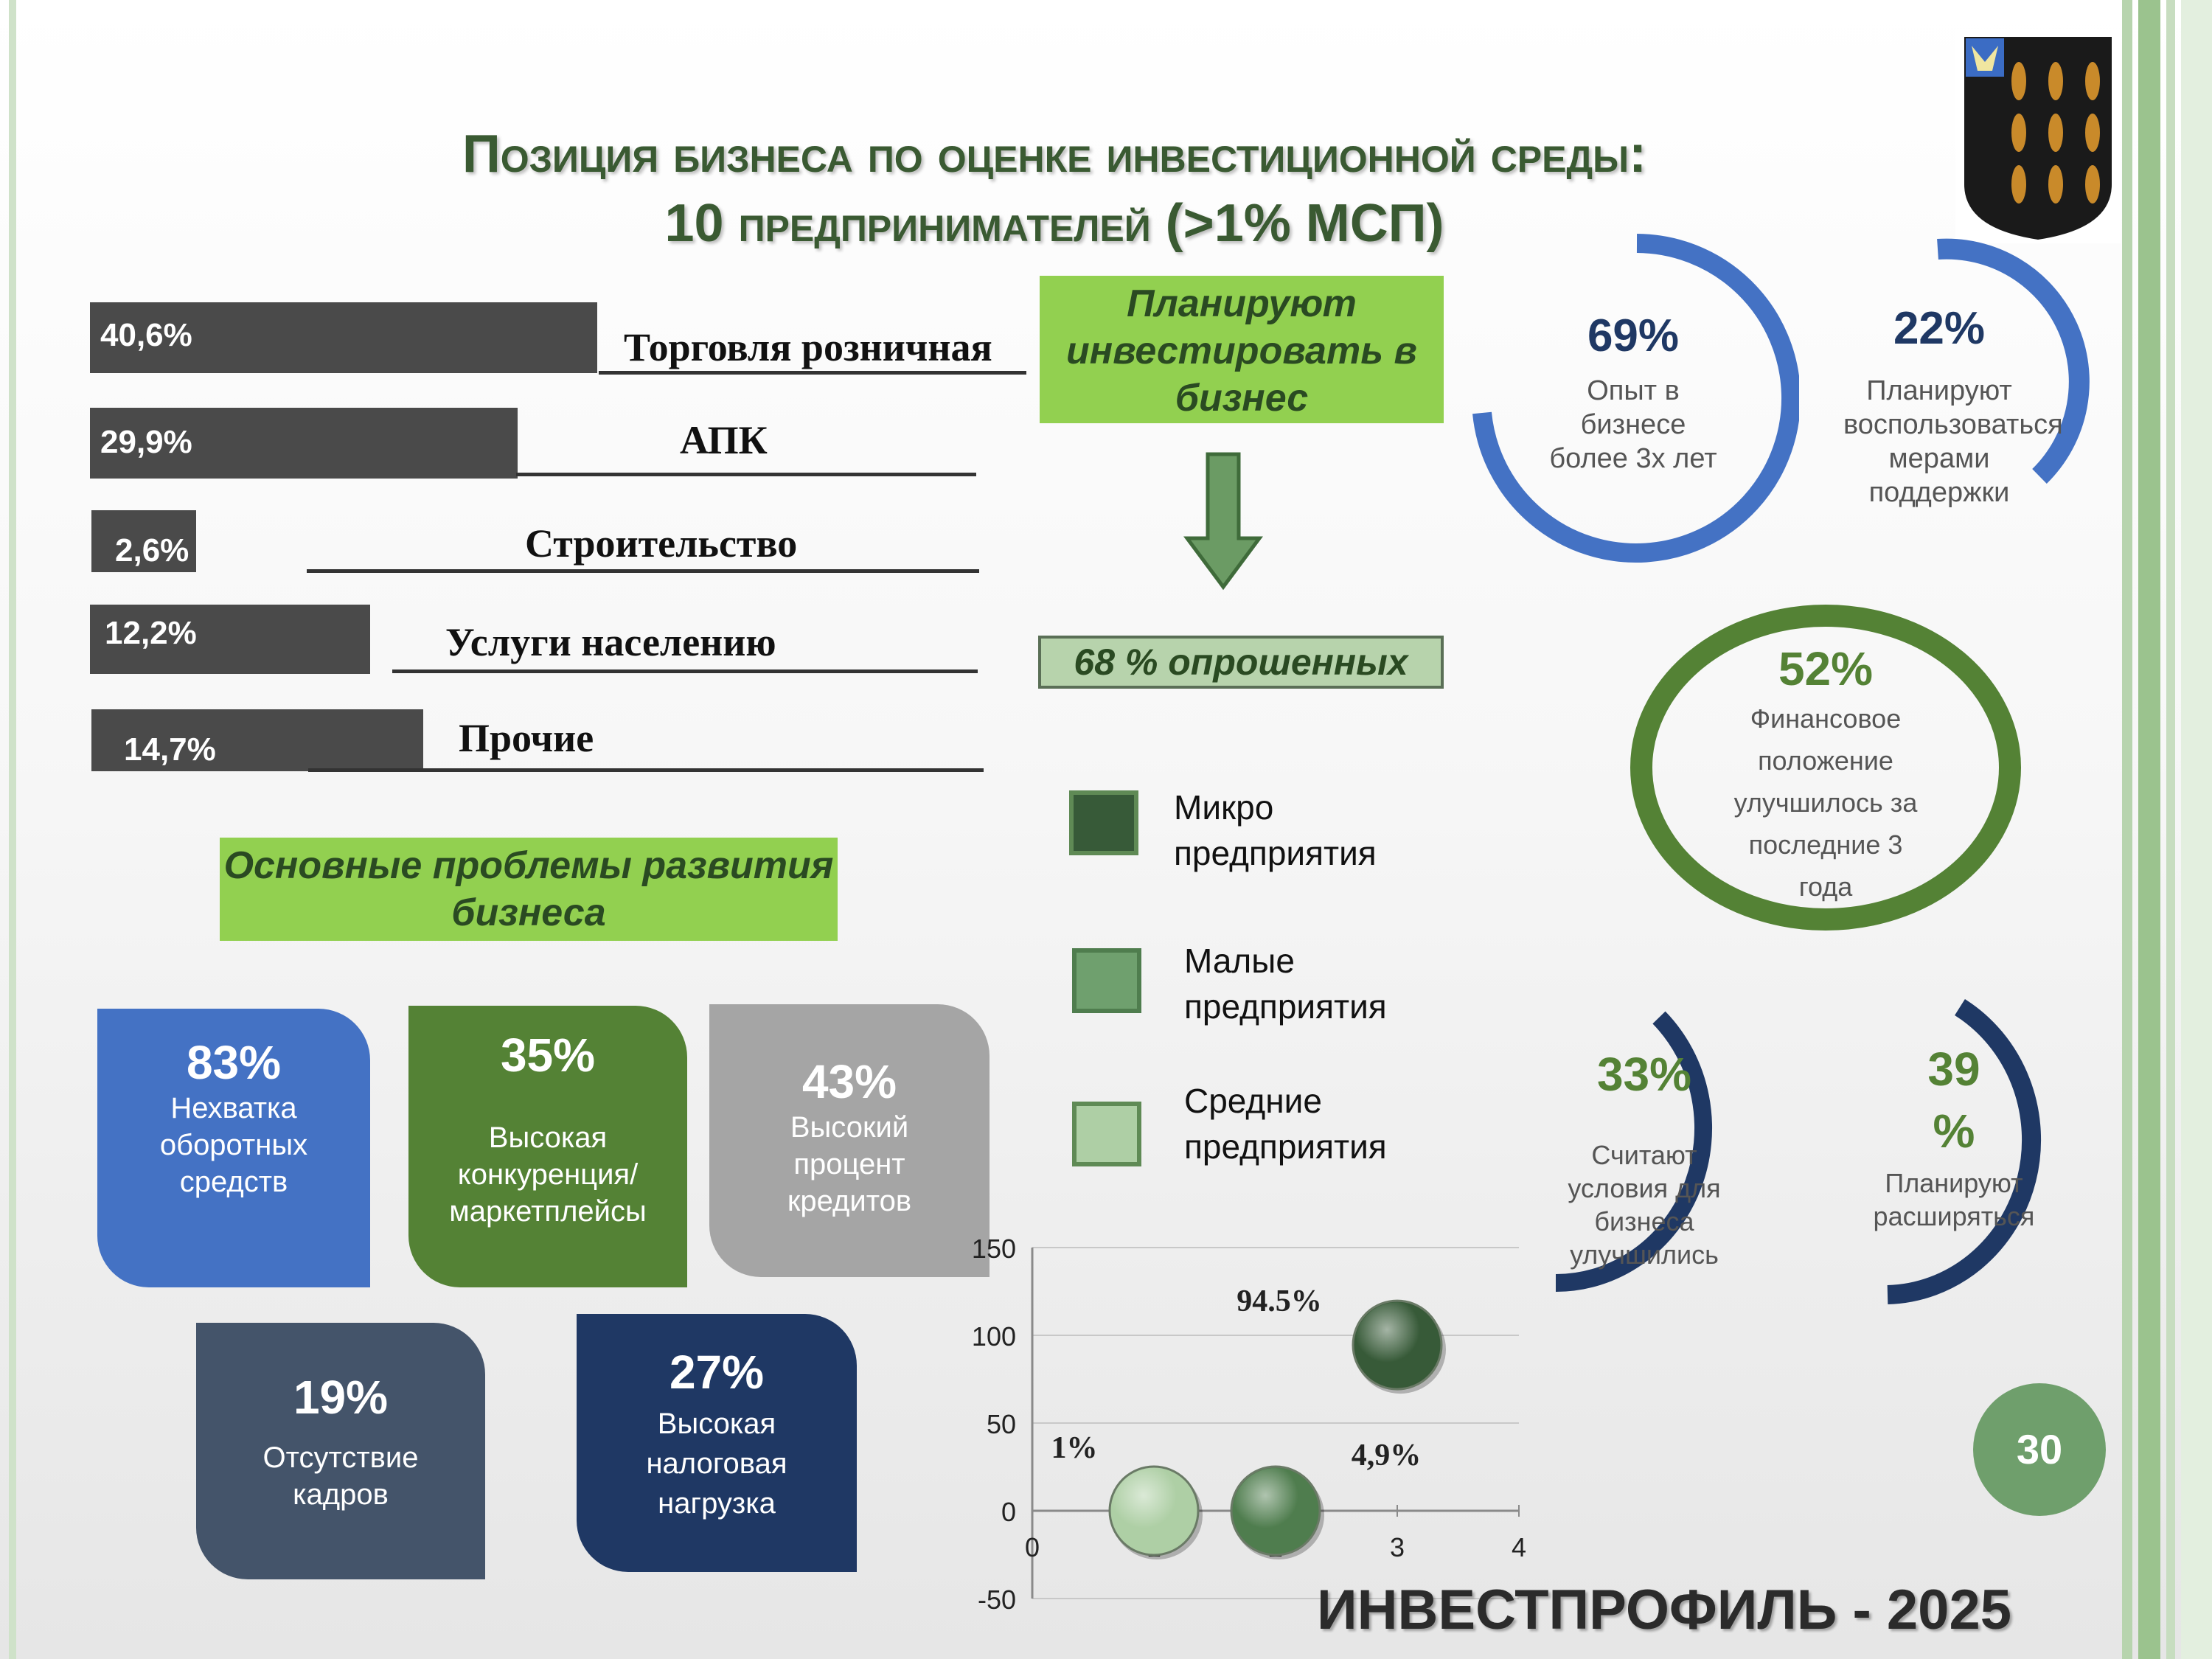 This screenshot has width=2212, height=1659. Describe the element at coordinates (12, 829) in the screenshot. I see `decor-stripe-left` at that location.